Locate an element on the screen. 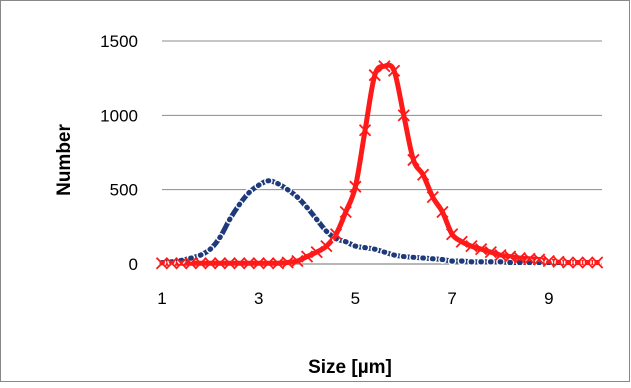  y-tick-label: 1500 is located at coordinates (119, 41).